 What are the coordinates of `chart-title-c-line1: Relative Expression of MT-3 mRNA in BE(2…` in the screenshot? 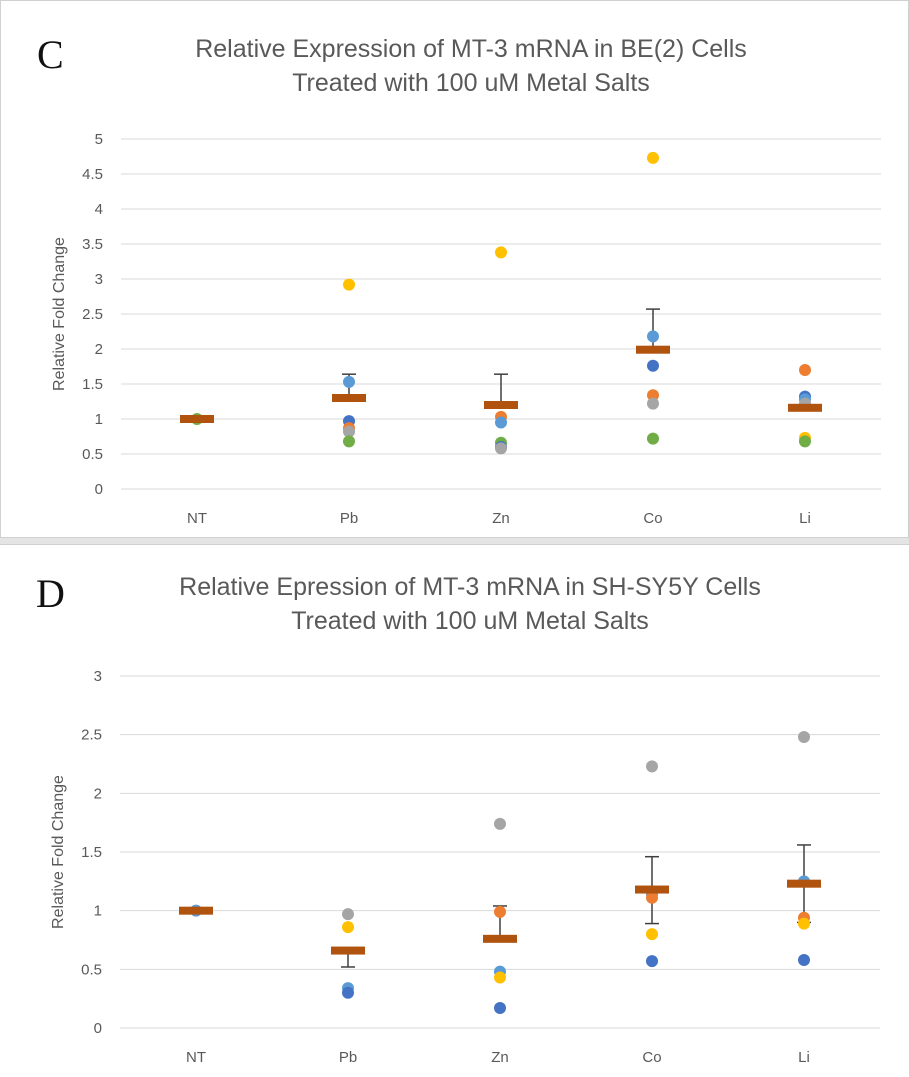 It's located at (471, 49).